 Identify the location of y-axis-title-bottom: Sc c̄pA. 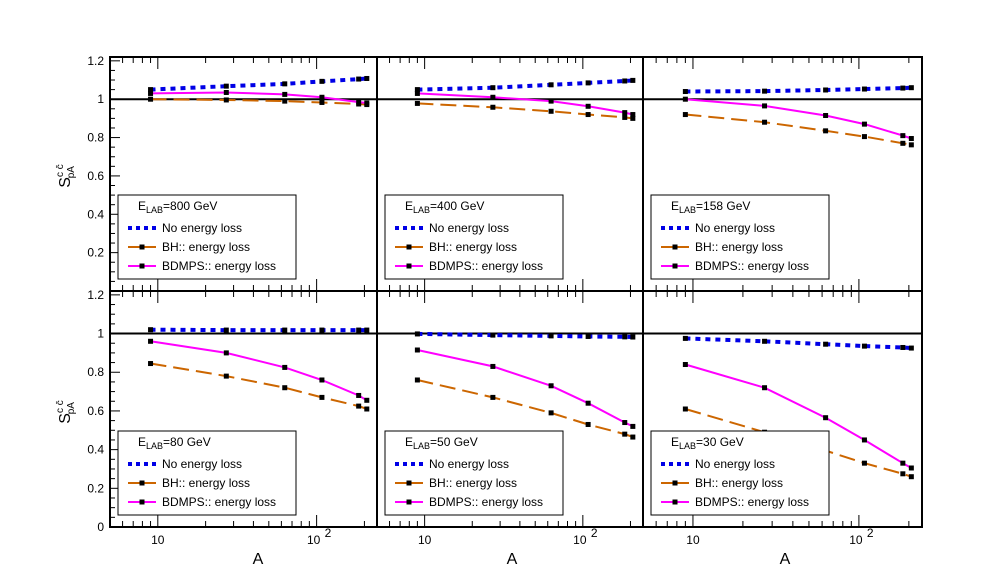
(66, 411).